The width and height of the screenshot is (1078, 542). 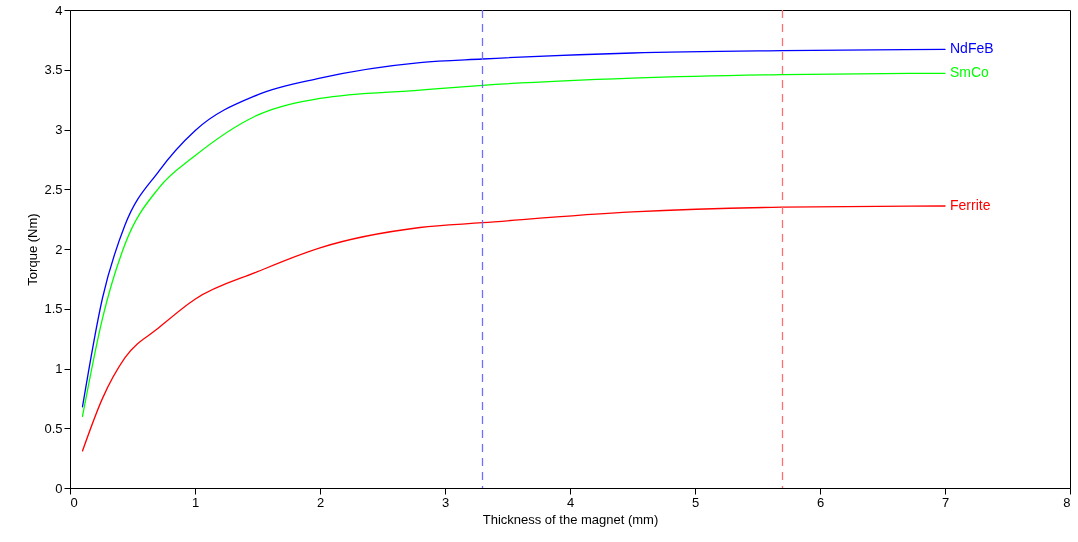 I want to click on x-tick-label: 7, so click(x=945, y=502).